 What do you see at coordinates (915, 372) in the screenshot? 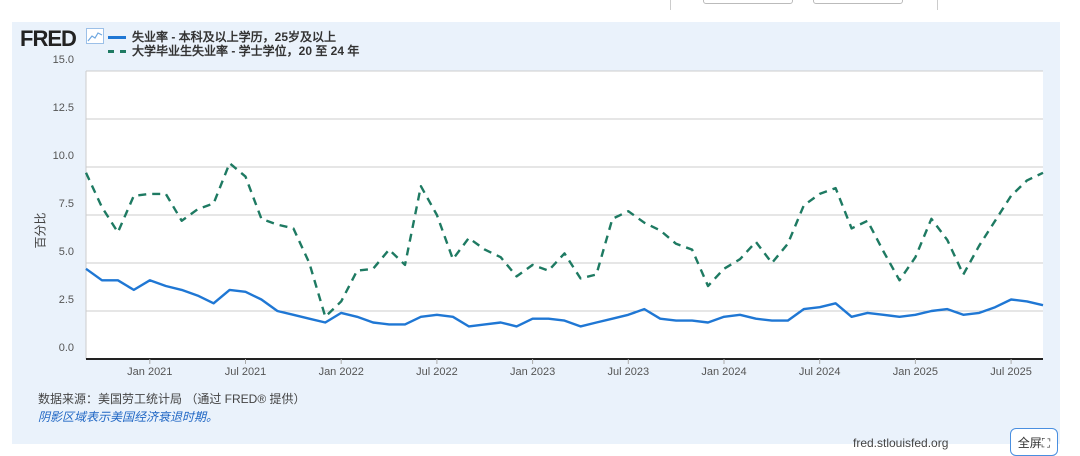
I see `x-tick-label: Jan 2025` at bounding box center [915, 372].